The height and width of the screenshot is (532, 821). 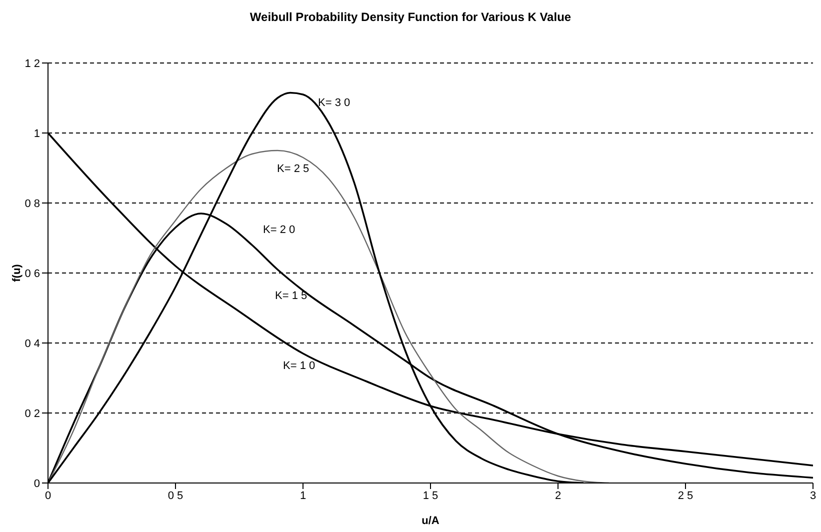 What do you see at coordinates (32, 204) in the screenshot?
I see `y-tick-label: 0 8` at bounding box center [32, 204].